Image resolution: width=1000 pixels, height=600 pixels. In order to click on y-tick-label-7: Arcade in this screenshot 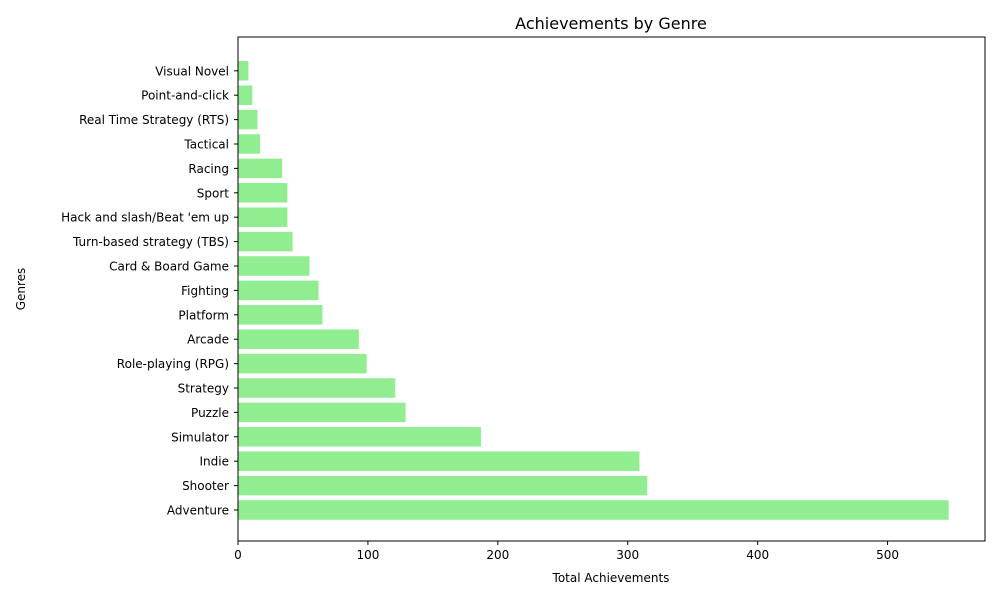, I will do `click(208, 340)`.